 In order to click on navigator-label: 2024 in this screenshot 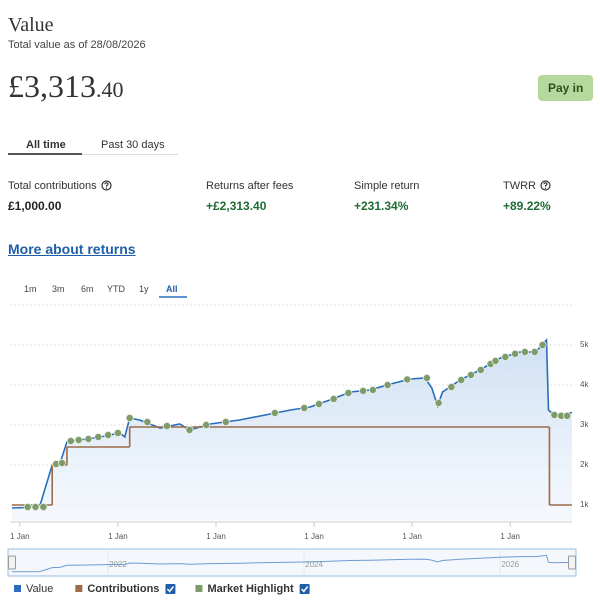, I will do `click(314, 564)`.